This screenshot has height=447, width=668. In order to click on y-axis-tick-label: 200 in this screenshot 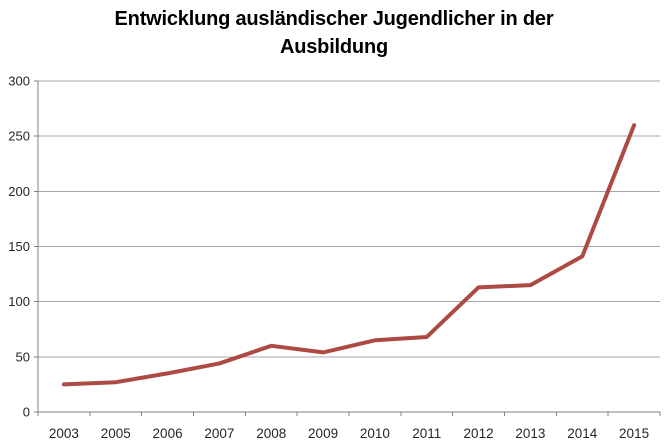, I will do `click(19, 191)`.